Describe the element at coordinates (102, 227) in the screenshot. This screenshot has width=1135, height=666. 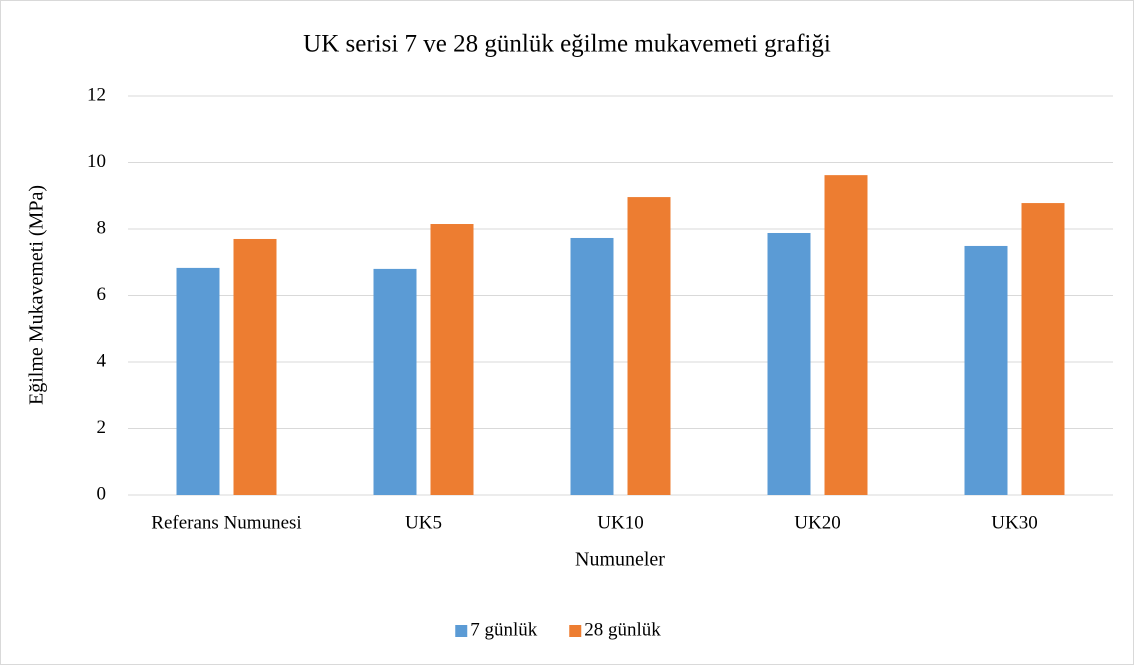
I see `y-tick-label: 8` at that location.